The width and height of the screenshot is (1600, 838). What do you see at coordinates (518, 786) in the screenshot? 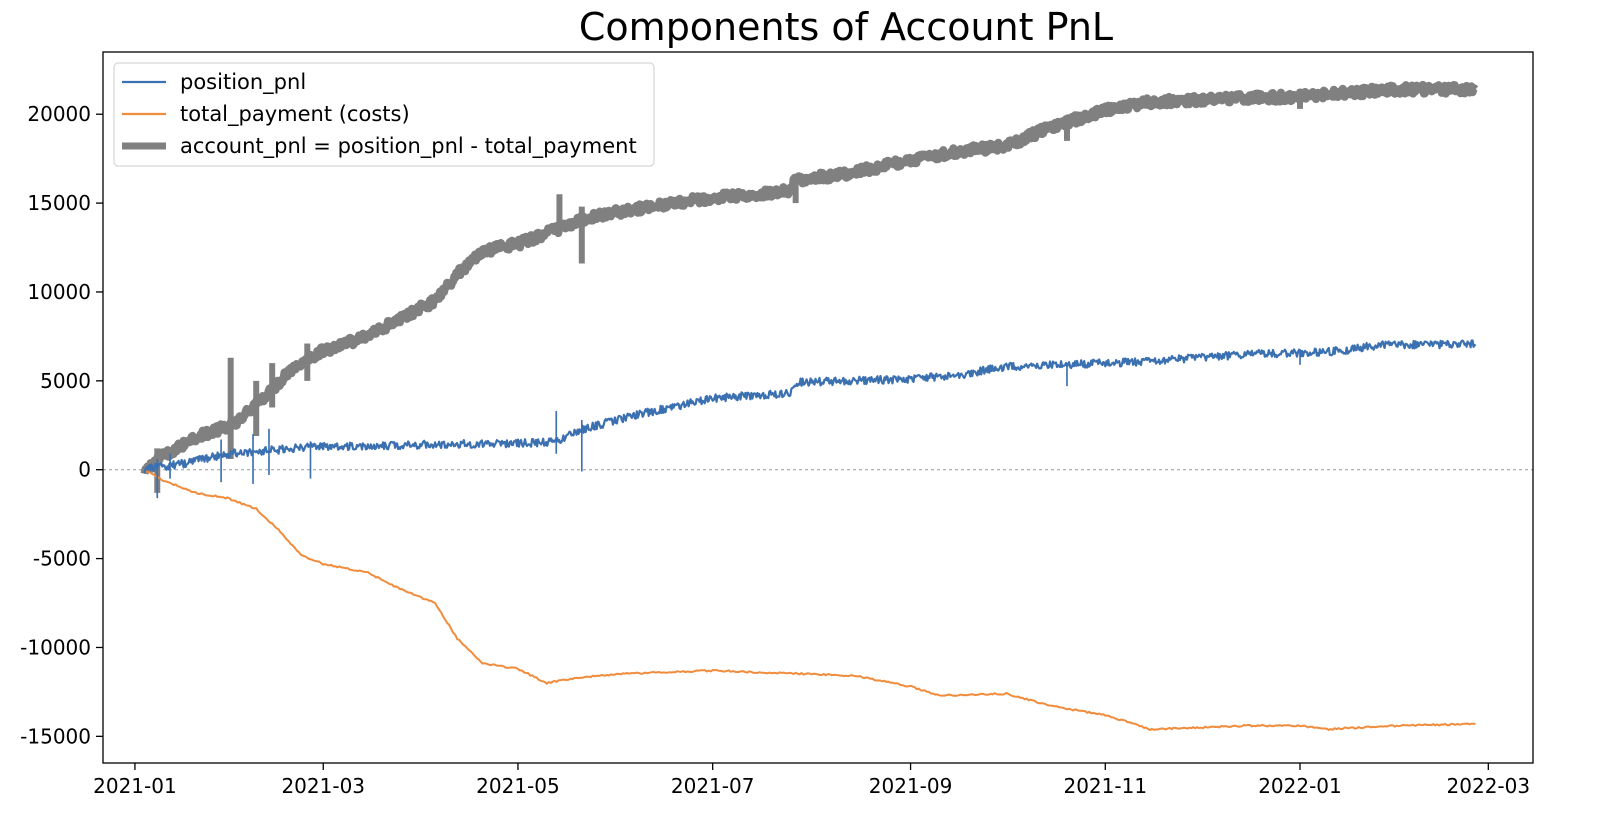
I see `x-tick-label: 2021-05` at bounding box center [518, 786].